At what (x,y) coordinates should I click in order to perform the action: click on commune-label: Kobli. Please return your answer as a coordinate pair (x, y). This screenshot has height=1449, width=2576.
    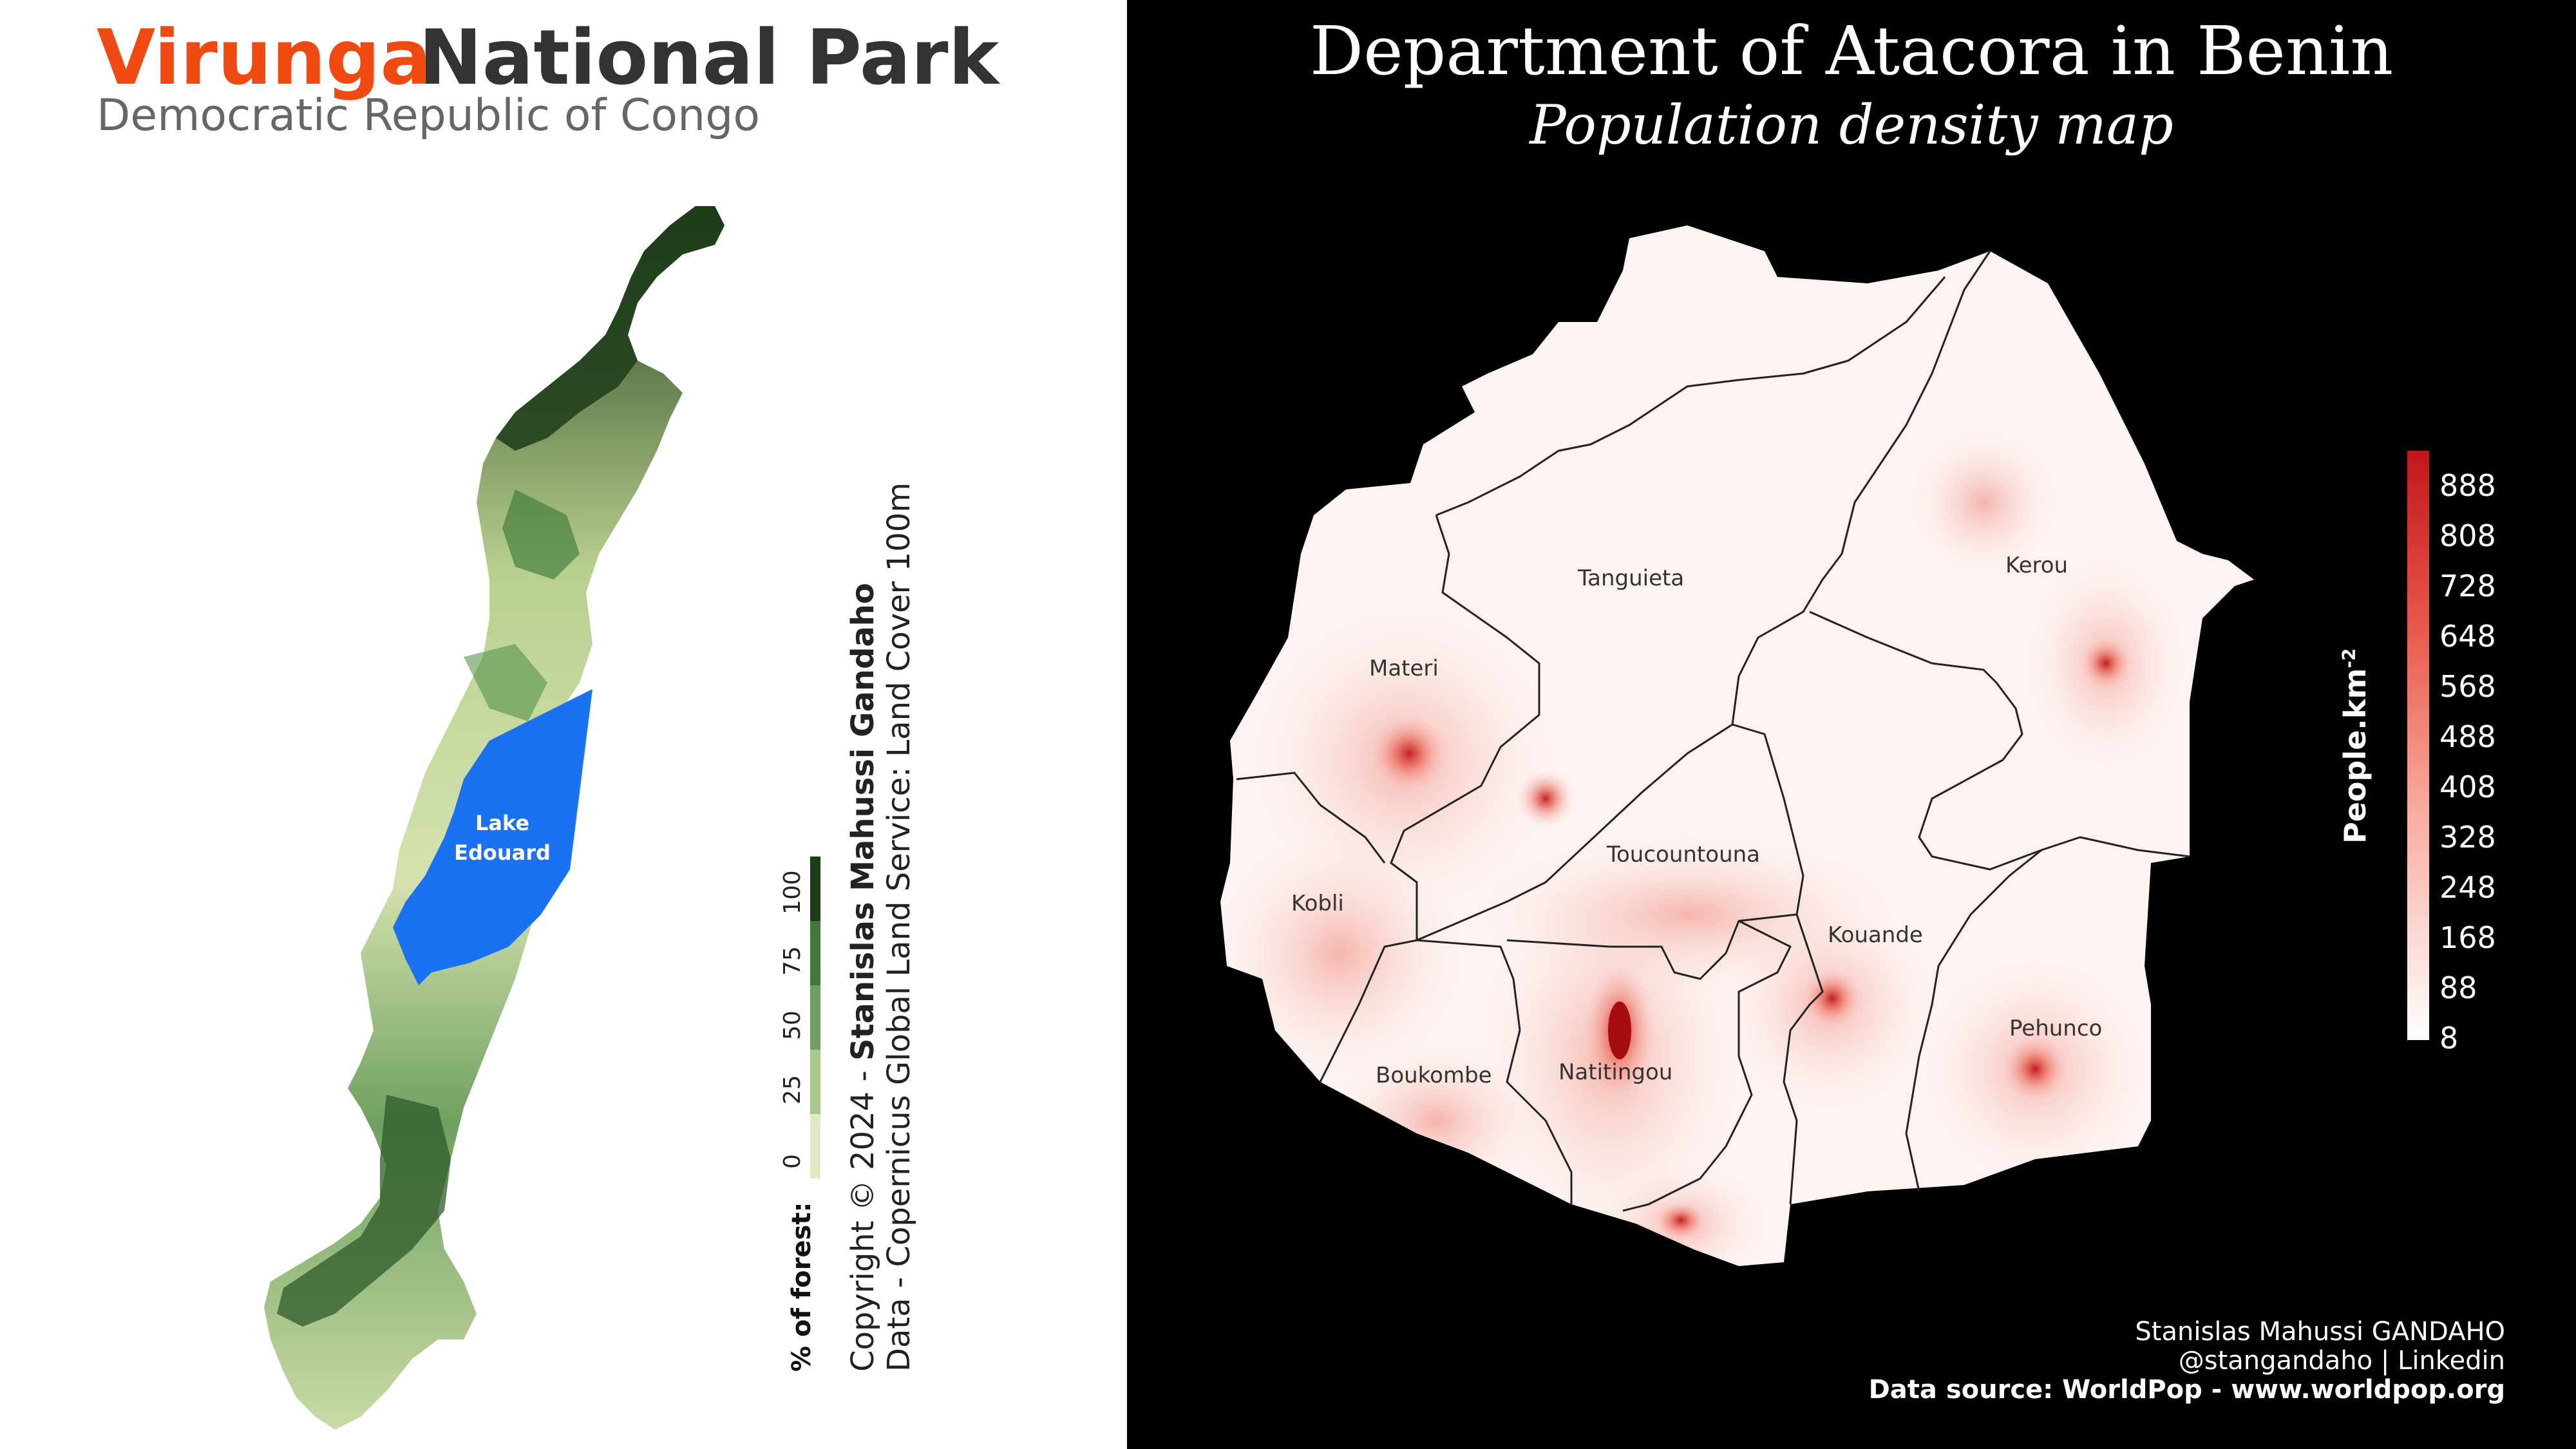
    Looking at the image, I should click on (1318, 904).